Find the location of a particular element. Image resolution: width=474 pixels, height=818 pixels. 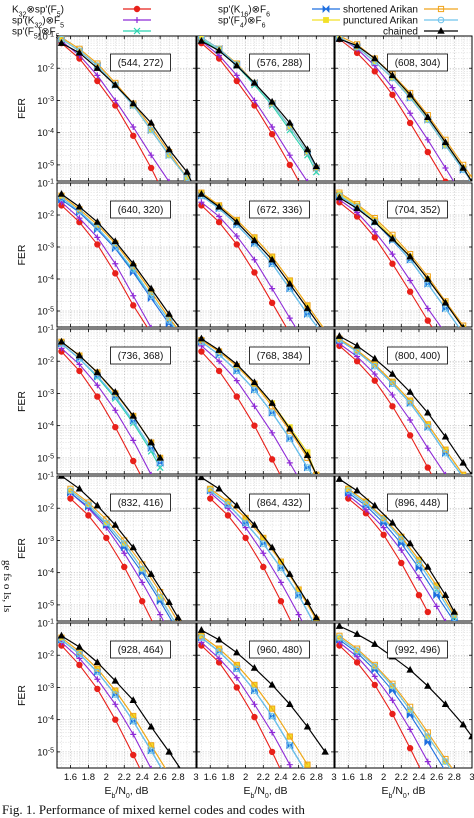

y-tick-label: 10⁻⁴ is located at coordinates (45, 574).